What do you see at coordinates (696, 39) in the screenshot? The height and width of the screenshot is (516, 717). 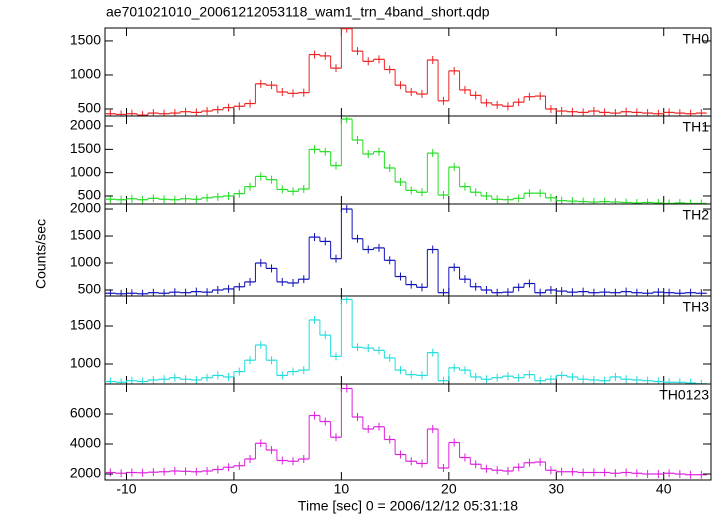 I see `panel-label: TH0` at bounding box center [696, 39].